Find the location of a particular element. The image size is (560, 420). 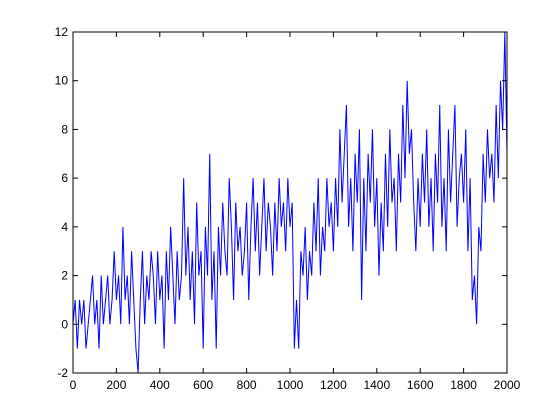

x-tick-label: 1800 is located at coordinates (463, 385).